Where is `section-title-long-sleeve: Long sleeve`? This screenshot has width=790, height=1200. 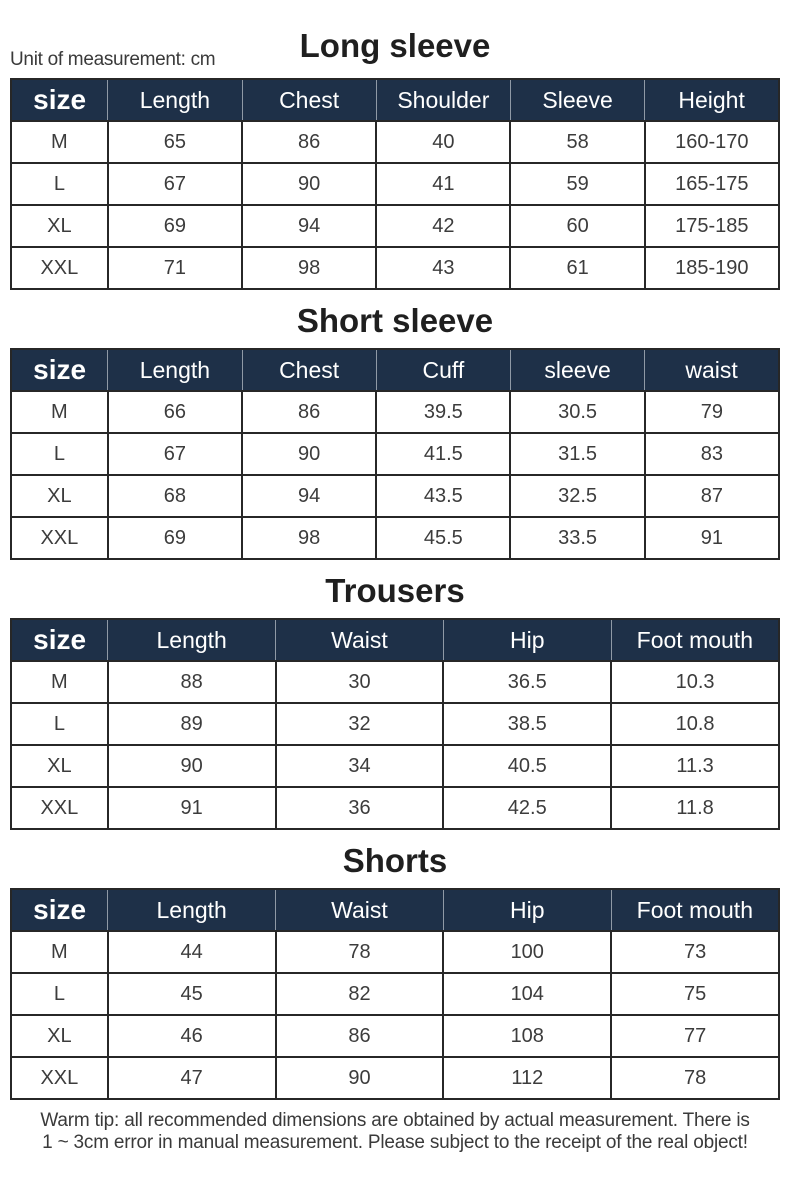 section-title-long-sleeve: Long sleeve is located at coordinates (395, 45).